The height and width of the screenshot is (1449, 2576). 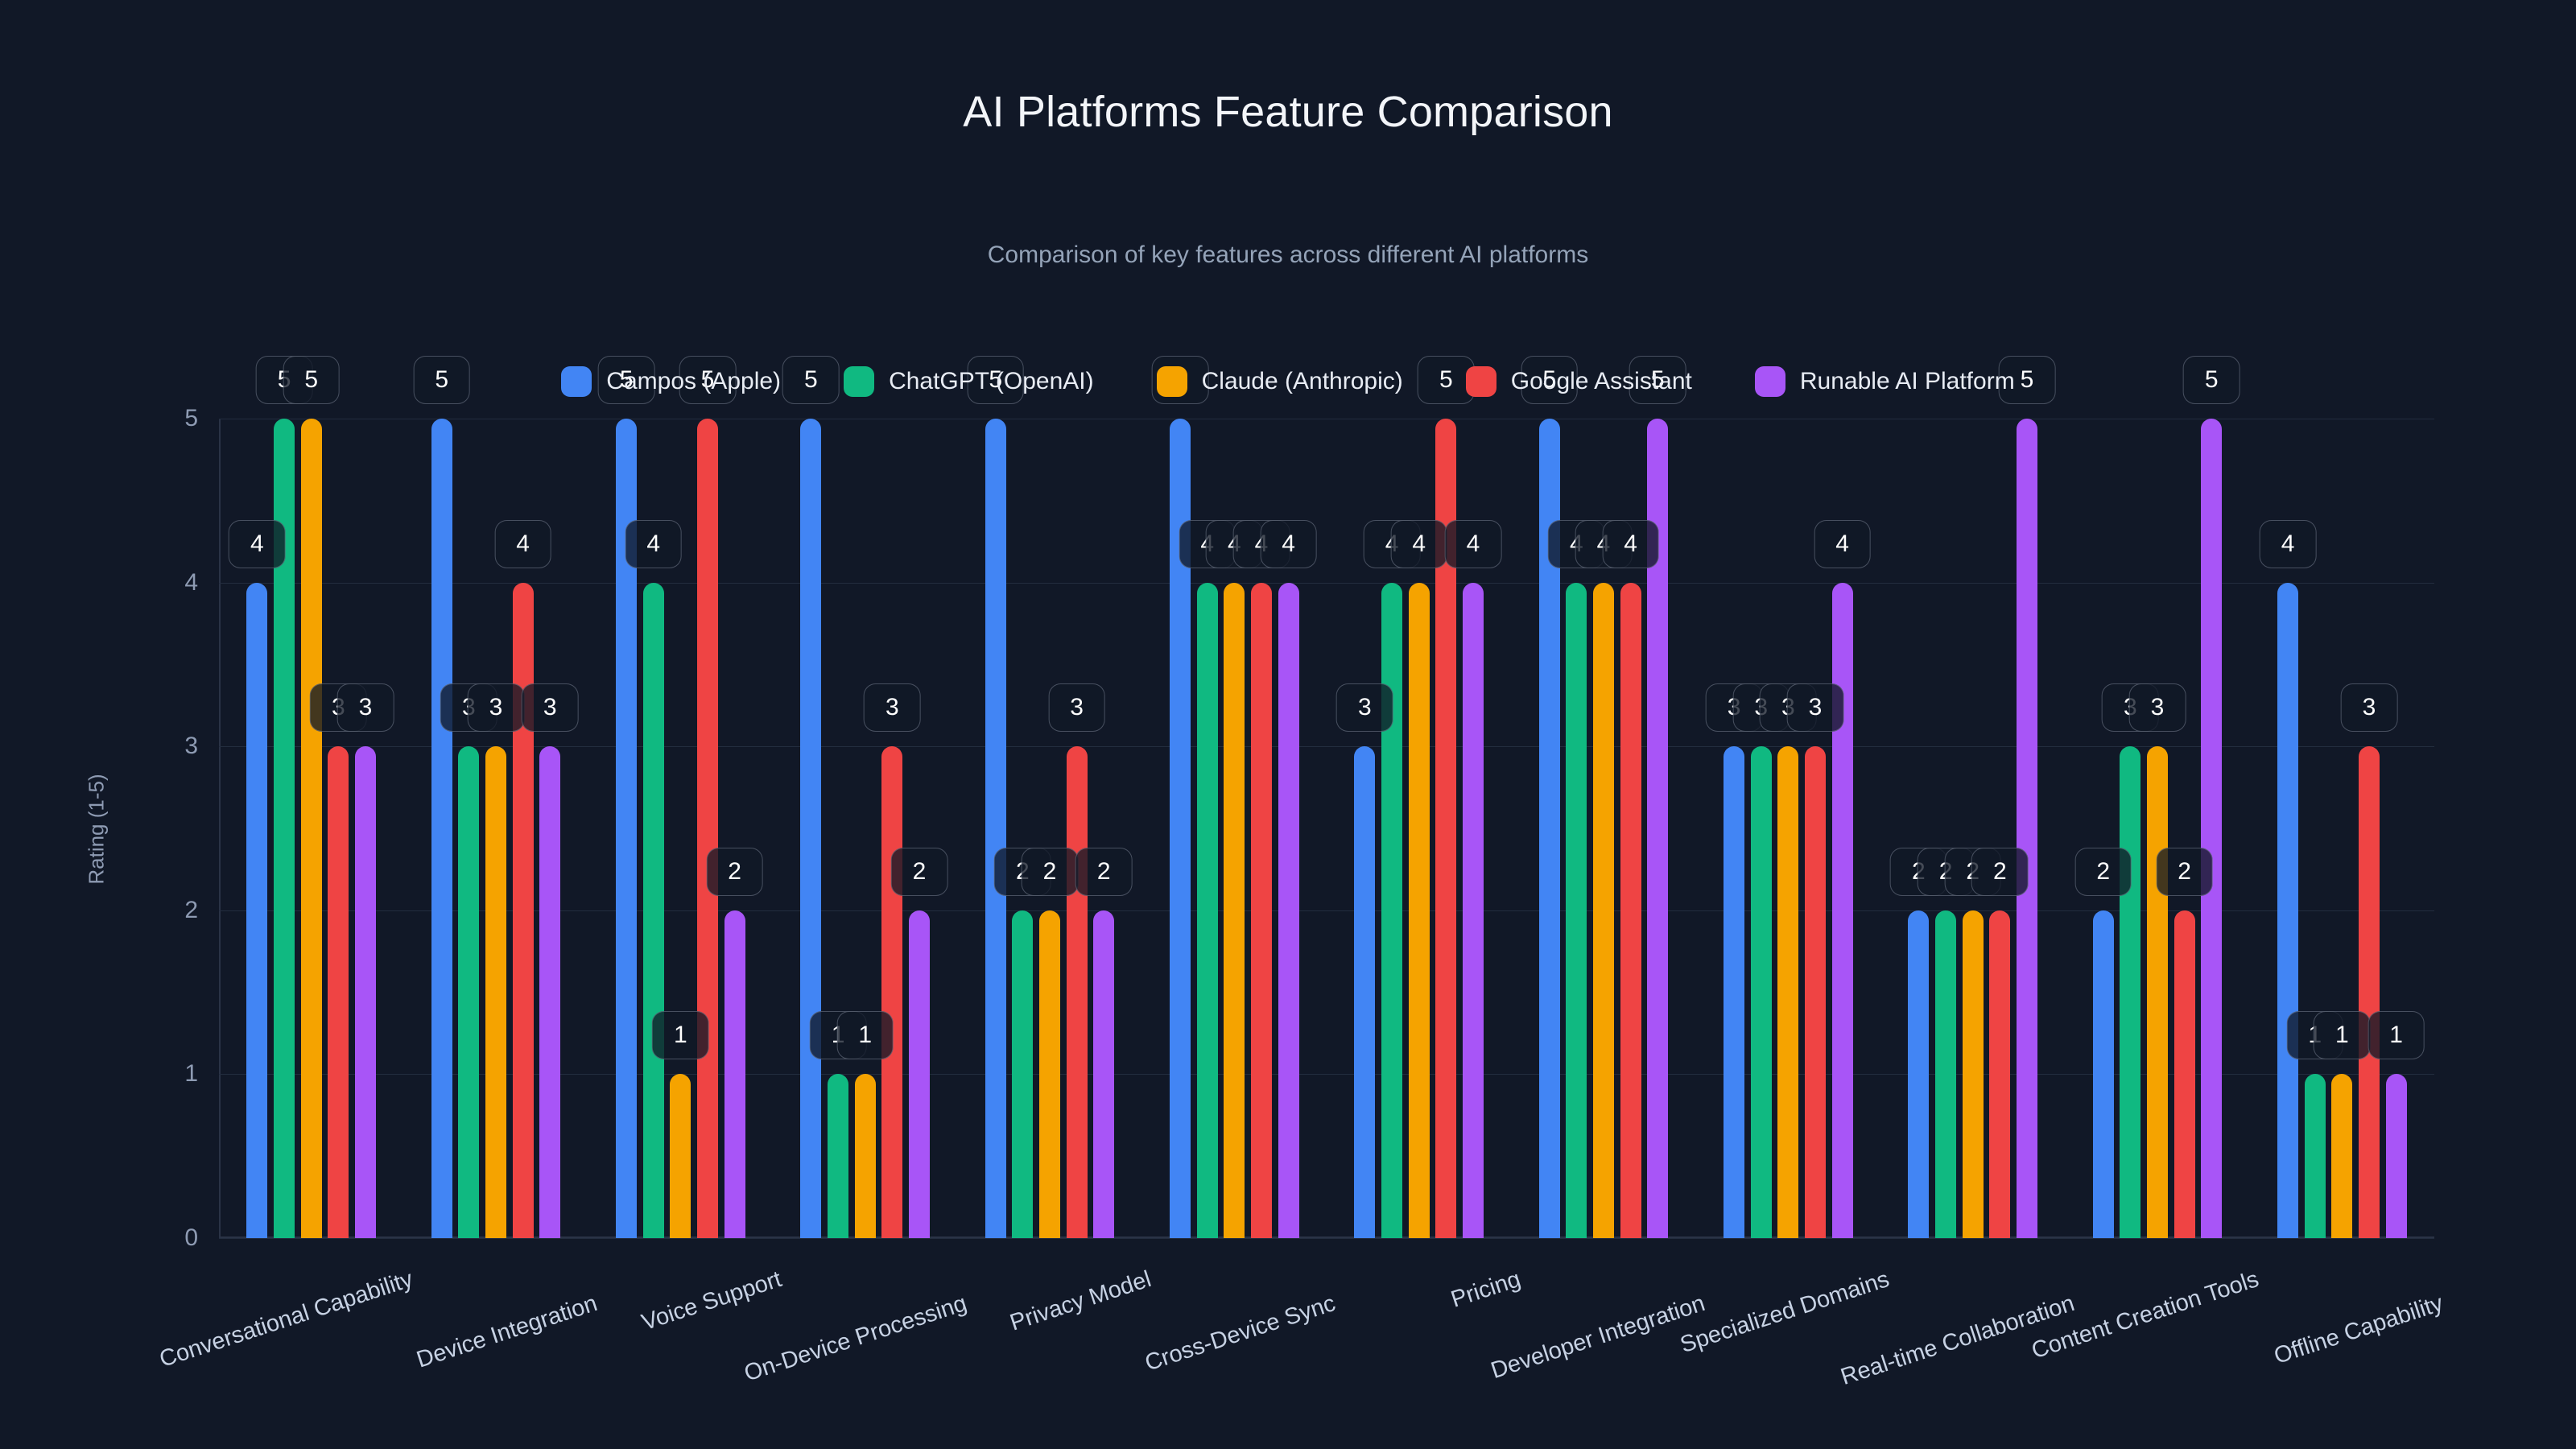 What do you see at coordinates (1288, 112) in the screenshot?
I see `chart-title: AI Platforms Feature Comparison` at bounding box center [1288, 112].